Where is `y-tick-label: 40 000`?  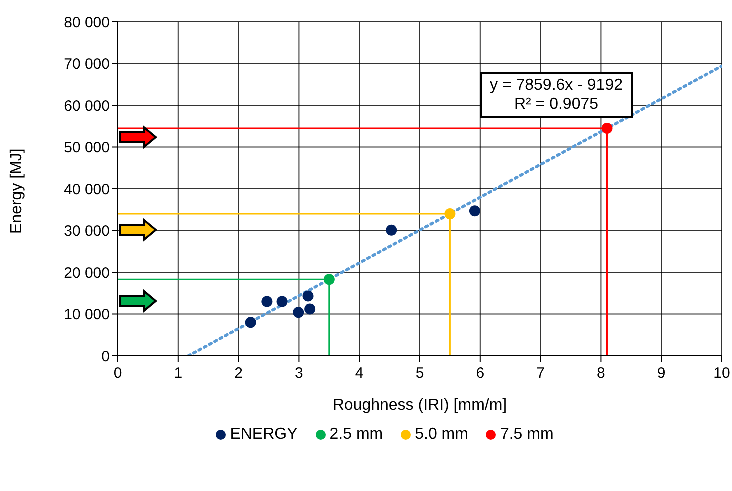 y-tick-label: 40 000 is located at coordinates (87, 189).